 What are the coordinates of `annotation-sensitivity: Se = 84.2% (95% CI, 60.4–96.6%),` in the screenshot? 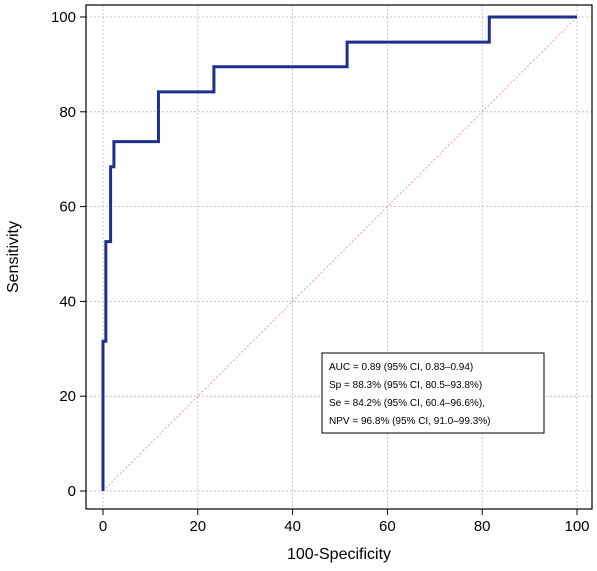 It's located at (407, 403).